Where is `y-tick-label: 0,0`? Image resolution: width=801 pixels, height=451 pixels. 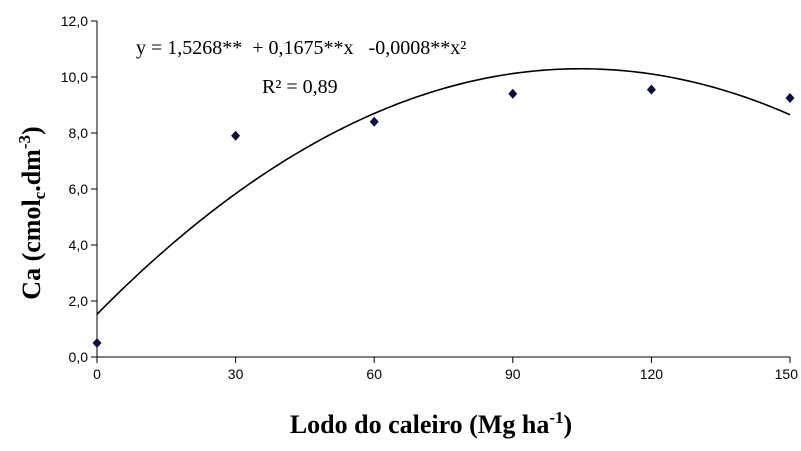 y-tick-label: 0,0 is located at coordinates (79, 357).